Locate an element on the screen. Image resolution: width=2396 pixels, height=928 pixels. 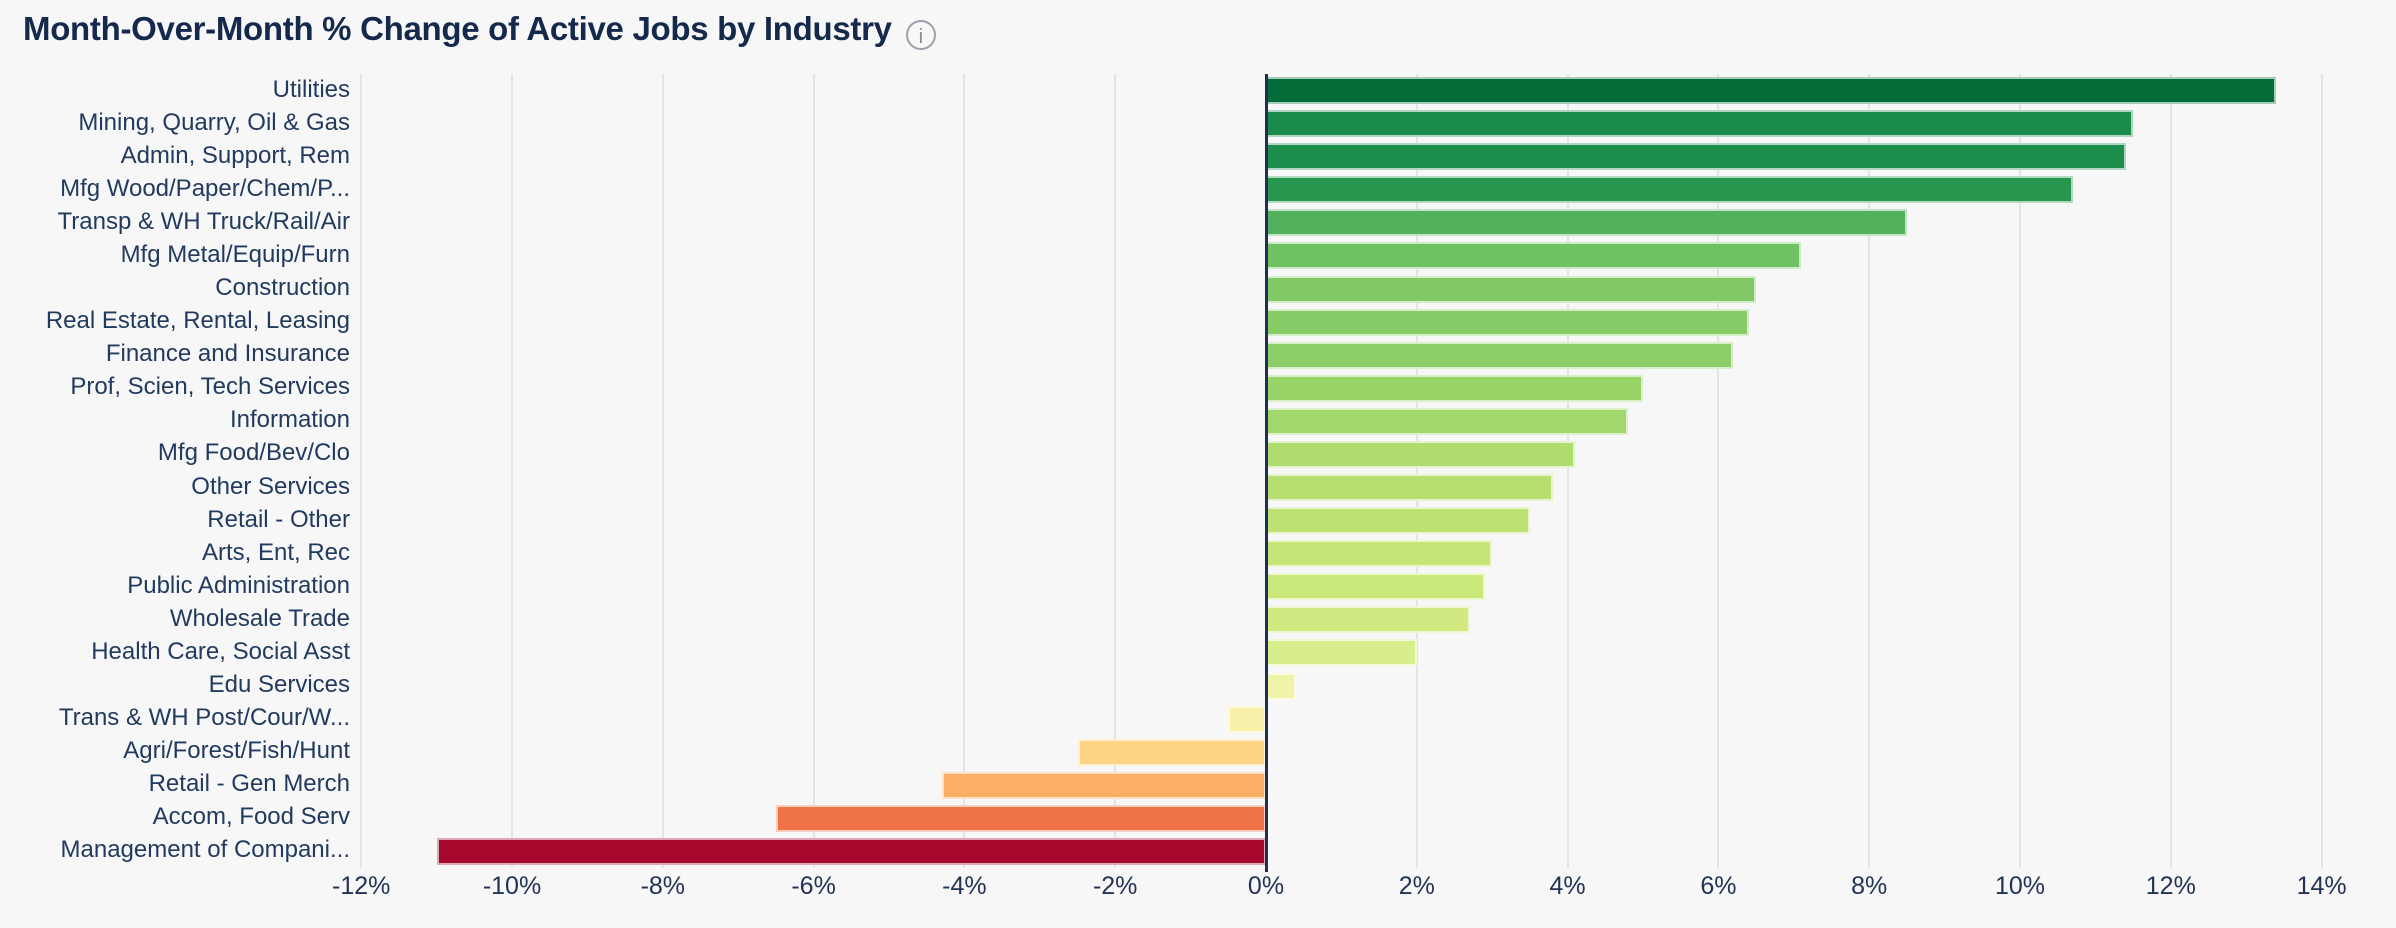
category-label: Prof, Scien, Tech Services is located at coordinates (210, 387).